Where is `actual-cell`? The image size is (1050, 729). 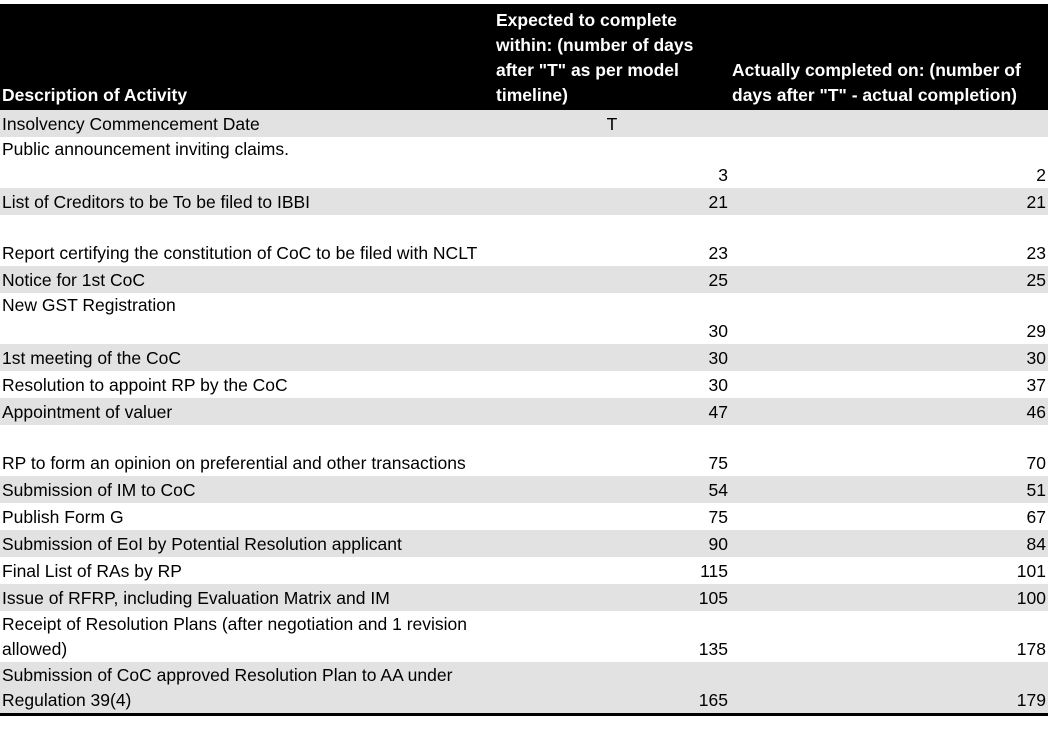 actual-cell is located at coordinates (889, 123).